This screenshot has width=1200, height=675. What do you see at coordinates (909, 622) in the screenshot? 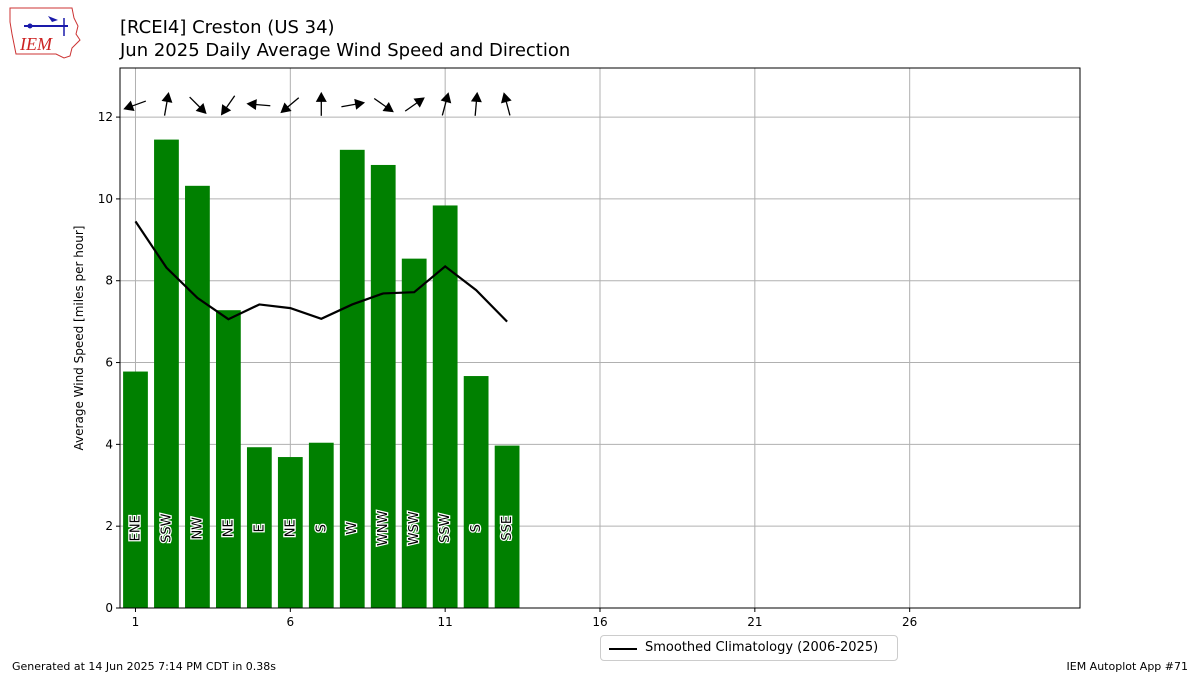
I see `x-tick-label: 26` at bounding box center [909, 622].